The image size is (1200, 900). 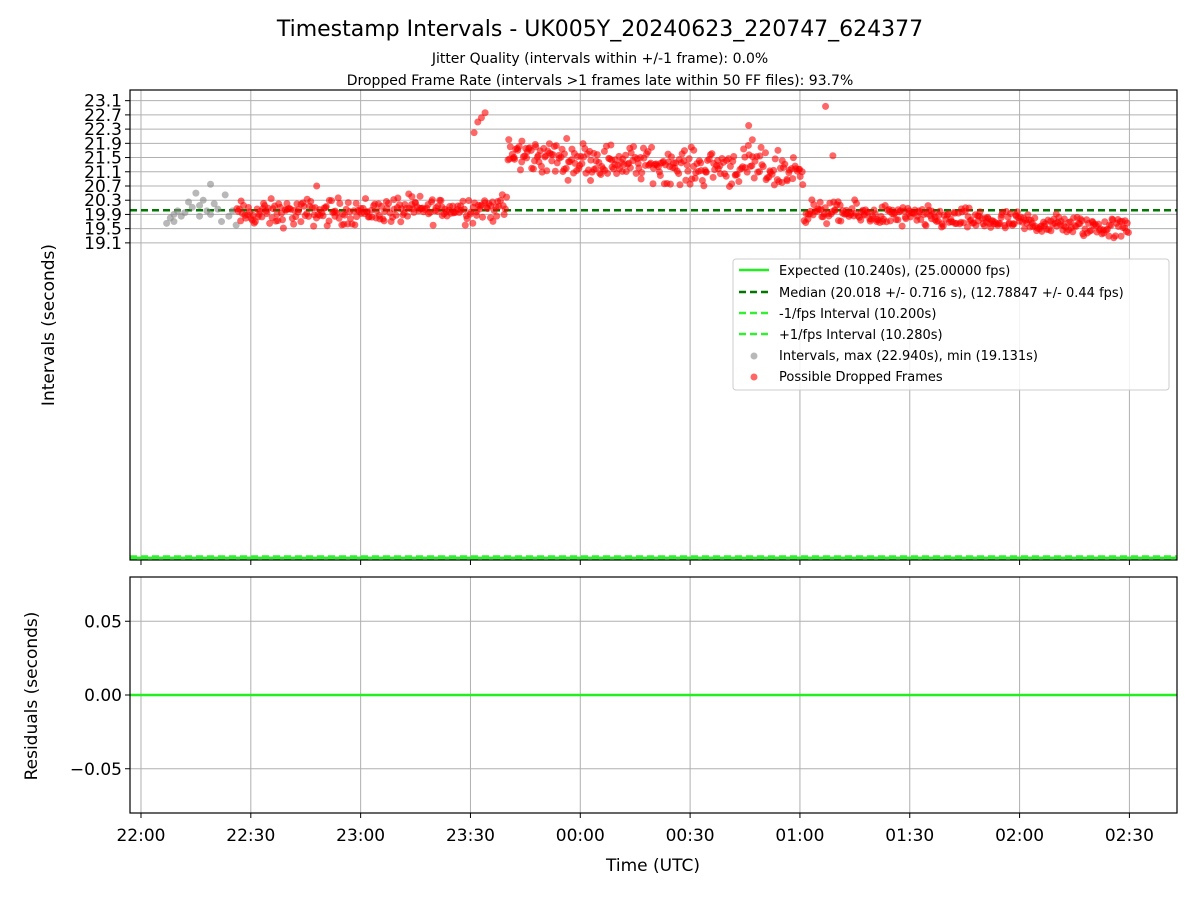 What do you see at coordinates (103, 622) in the screenshot?
I see `y-tick-label-bottom: 0.05` at bounding box center [103, 622].